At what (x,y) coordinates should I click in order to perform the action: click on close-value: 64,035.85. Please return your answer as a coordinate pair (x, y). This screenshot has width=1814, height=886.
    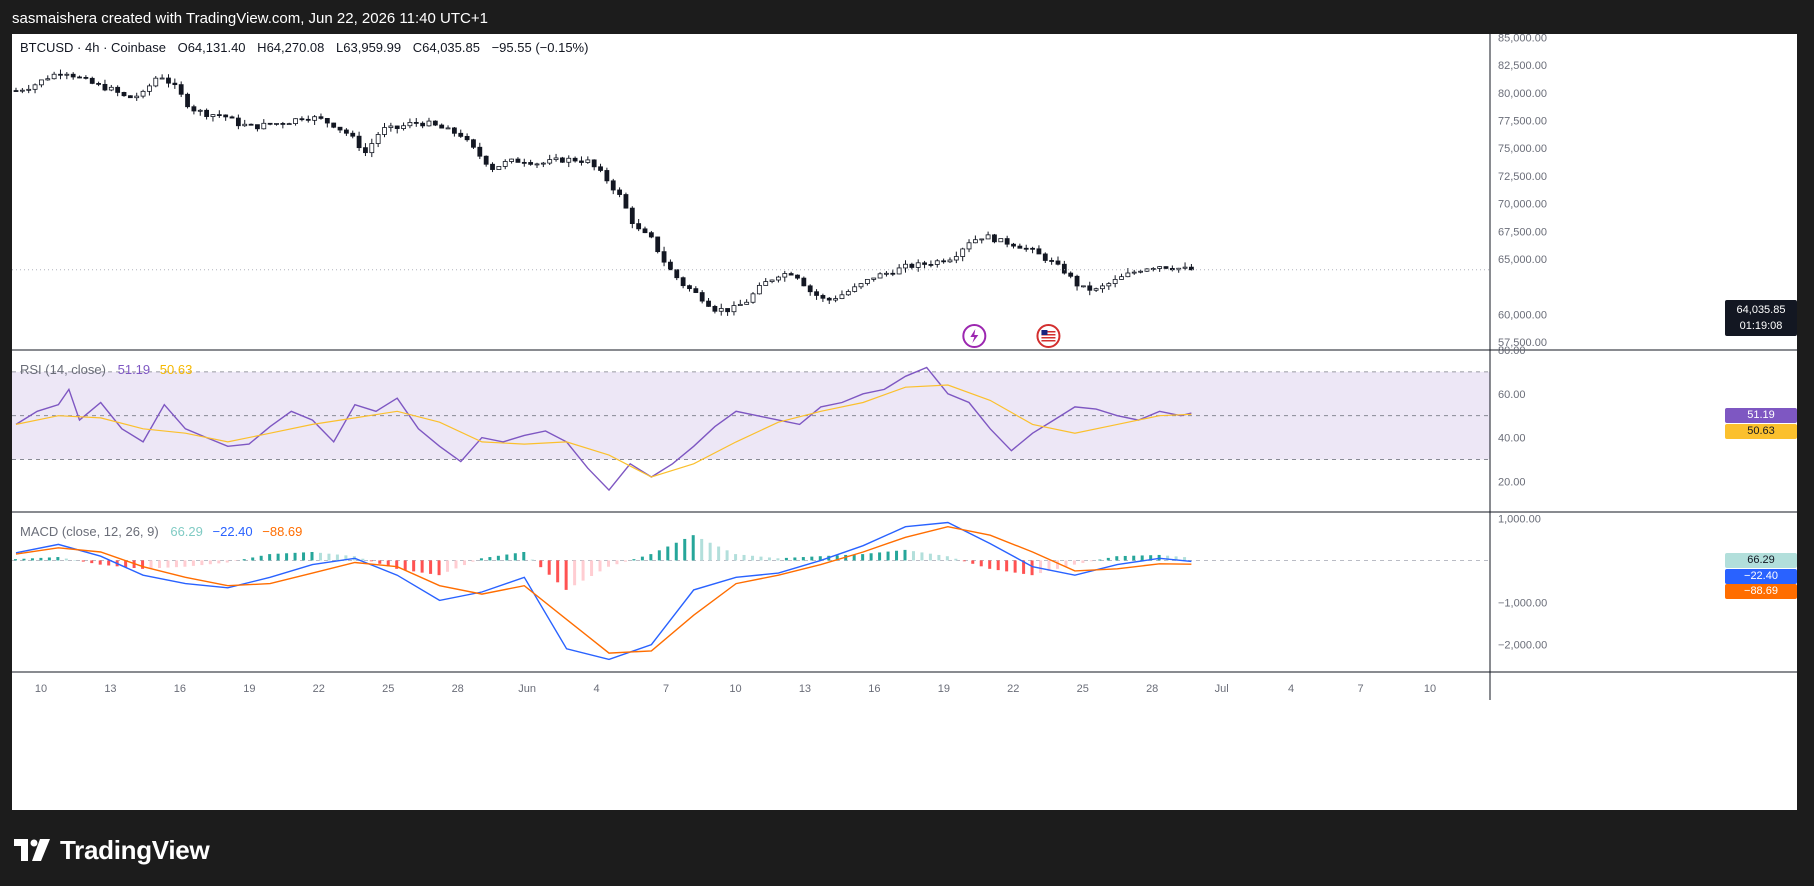
    Looking at the image, I should click on (451, 47).